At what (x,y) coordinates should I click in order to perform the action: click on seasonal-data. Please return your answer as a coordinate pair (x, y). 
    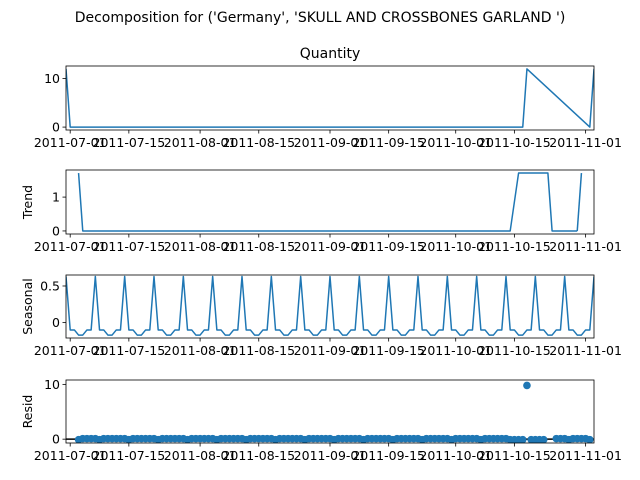
    Looking at the image, I should click on (330, 305).